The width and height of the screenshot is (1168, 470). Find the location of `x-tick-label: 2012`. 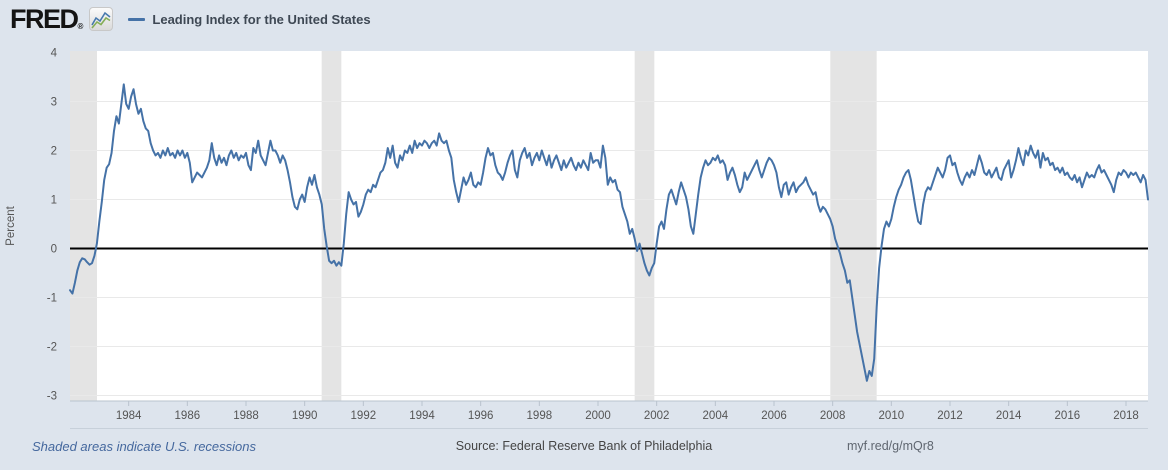

x-tick-label: 2012 is located at coordinates (950, 416).